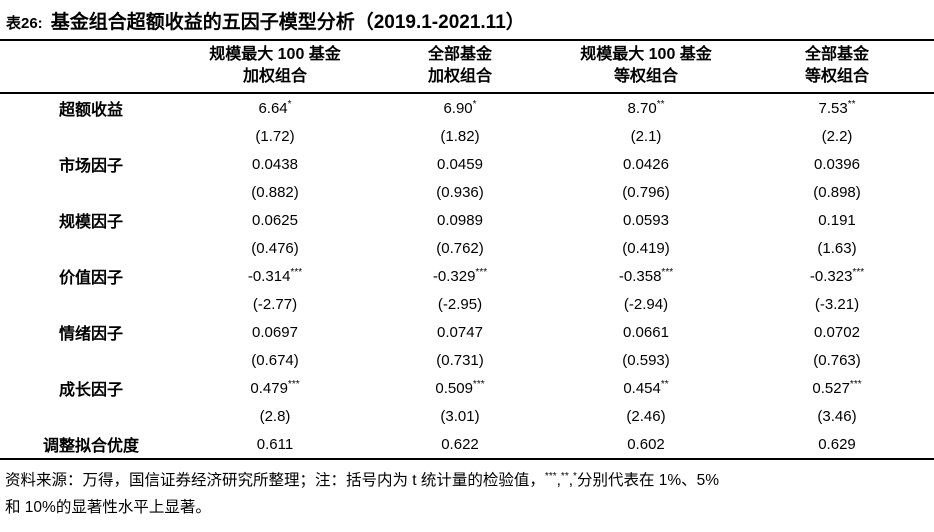 The image size is (934, 532). Describe the element at coordinates (287, 22) in the screenshot. I see `page-title: 基金组合超额收益的五因子模型分析（2019.1-2021.11）` at that location.